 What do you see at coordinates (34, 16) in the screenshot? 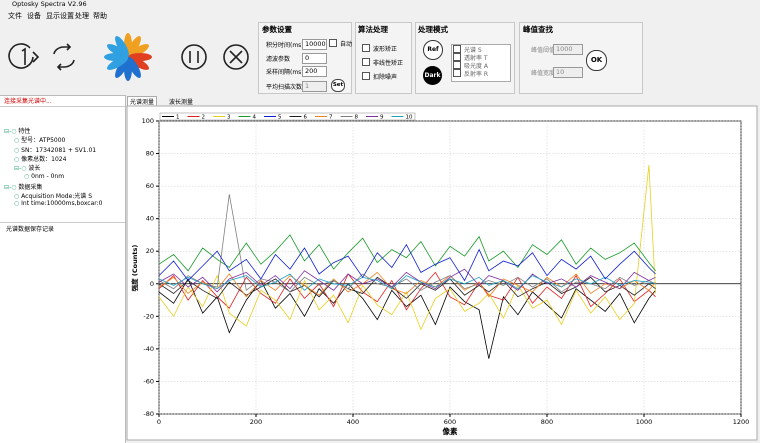
I see `menu-item: 设备` at bounding box center [34, 16].